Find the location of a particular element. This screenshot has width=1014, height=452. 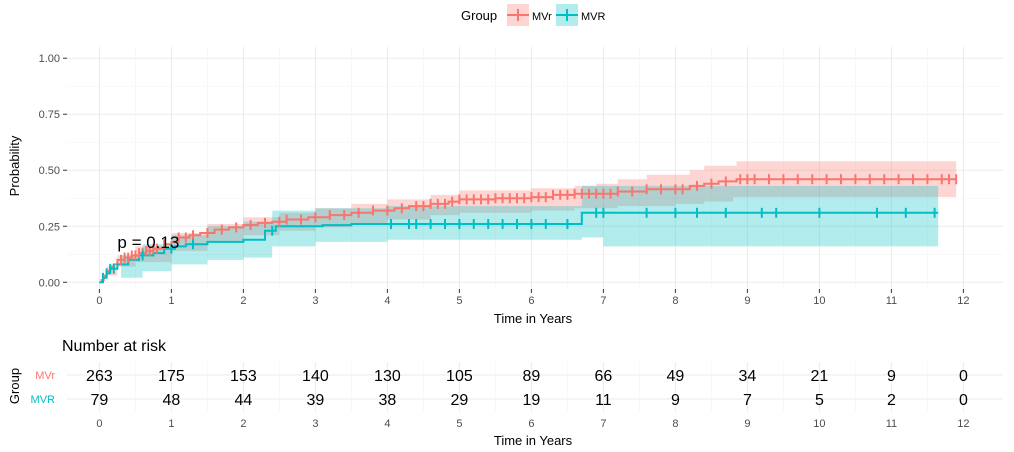

risk-cell-mvr-small: 175 is located at coordinates (171, 376).